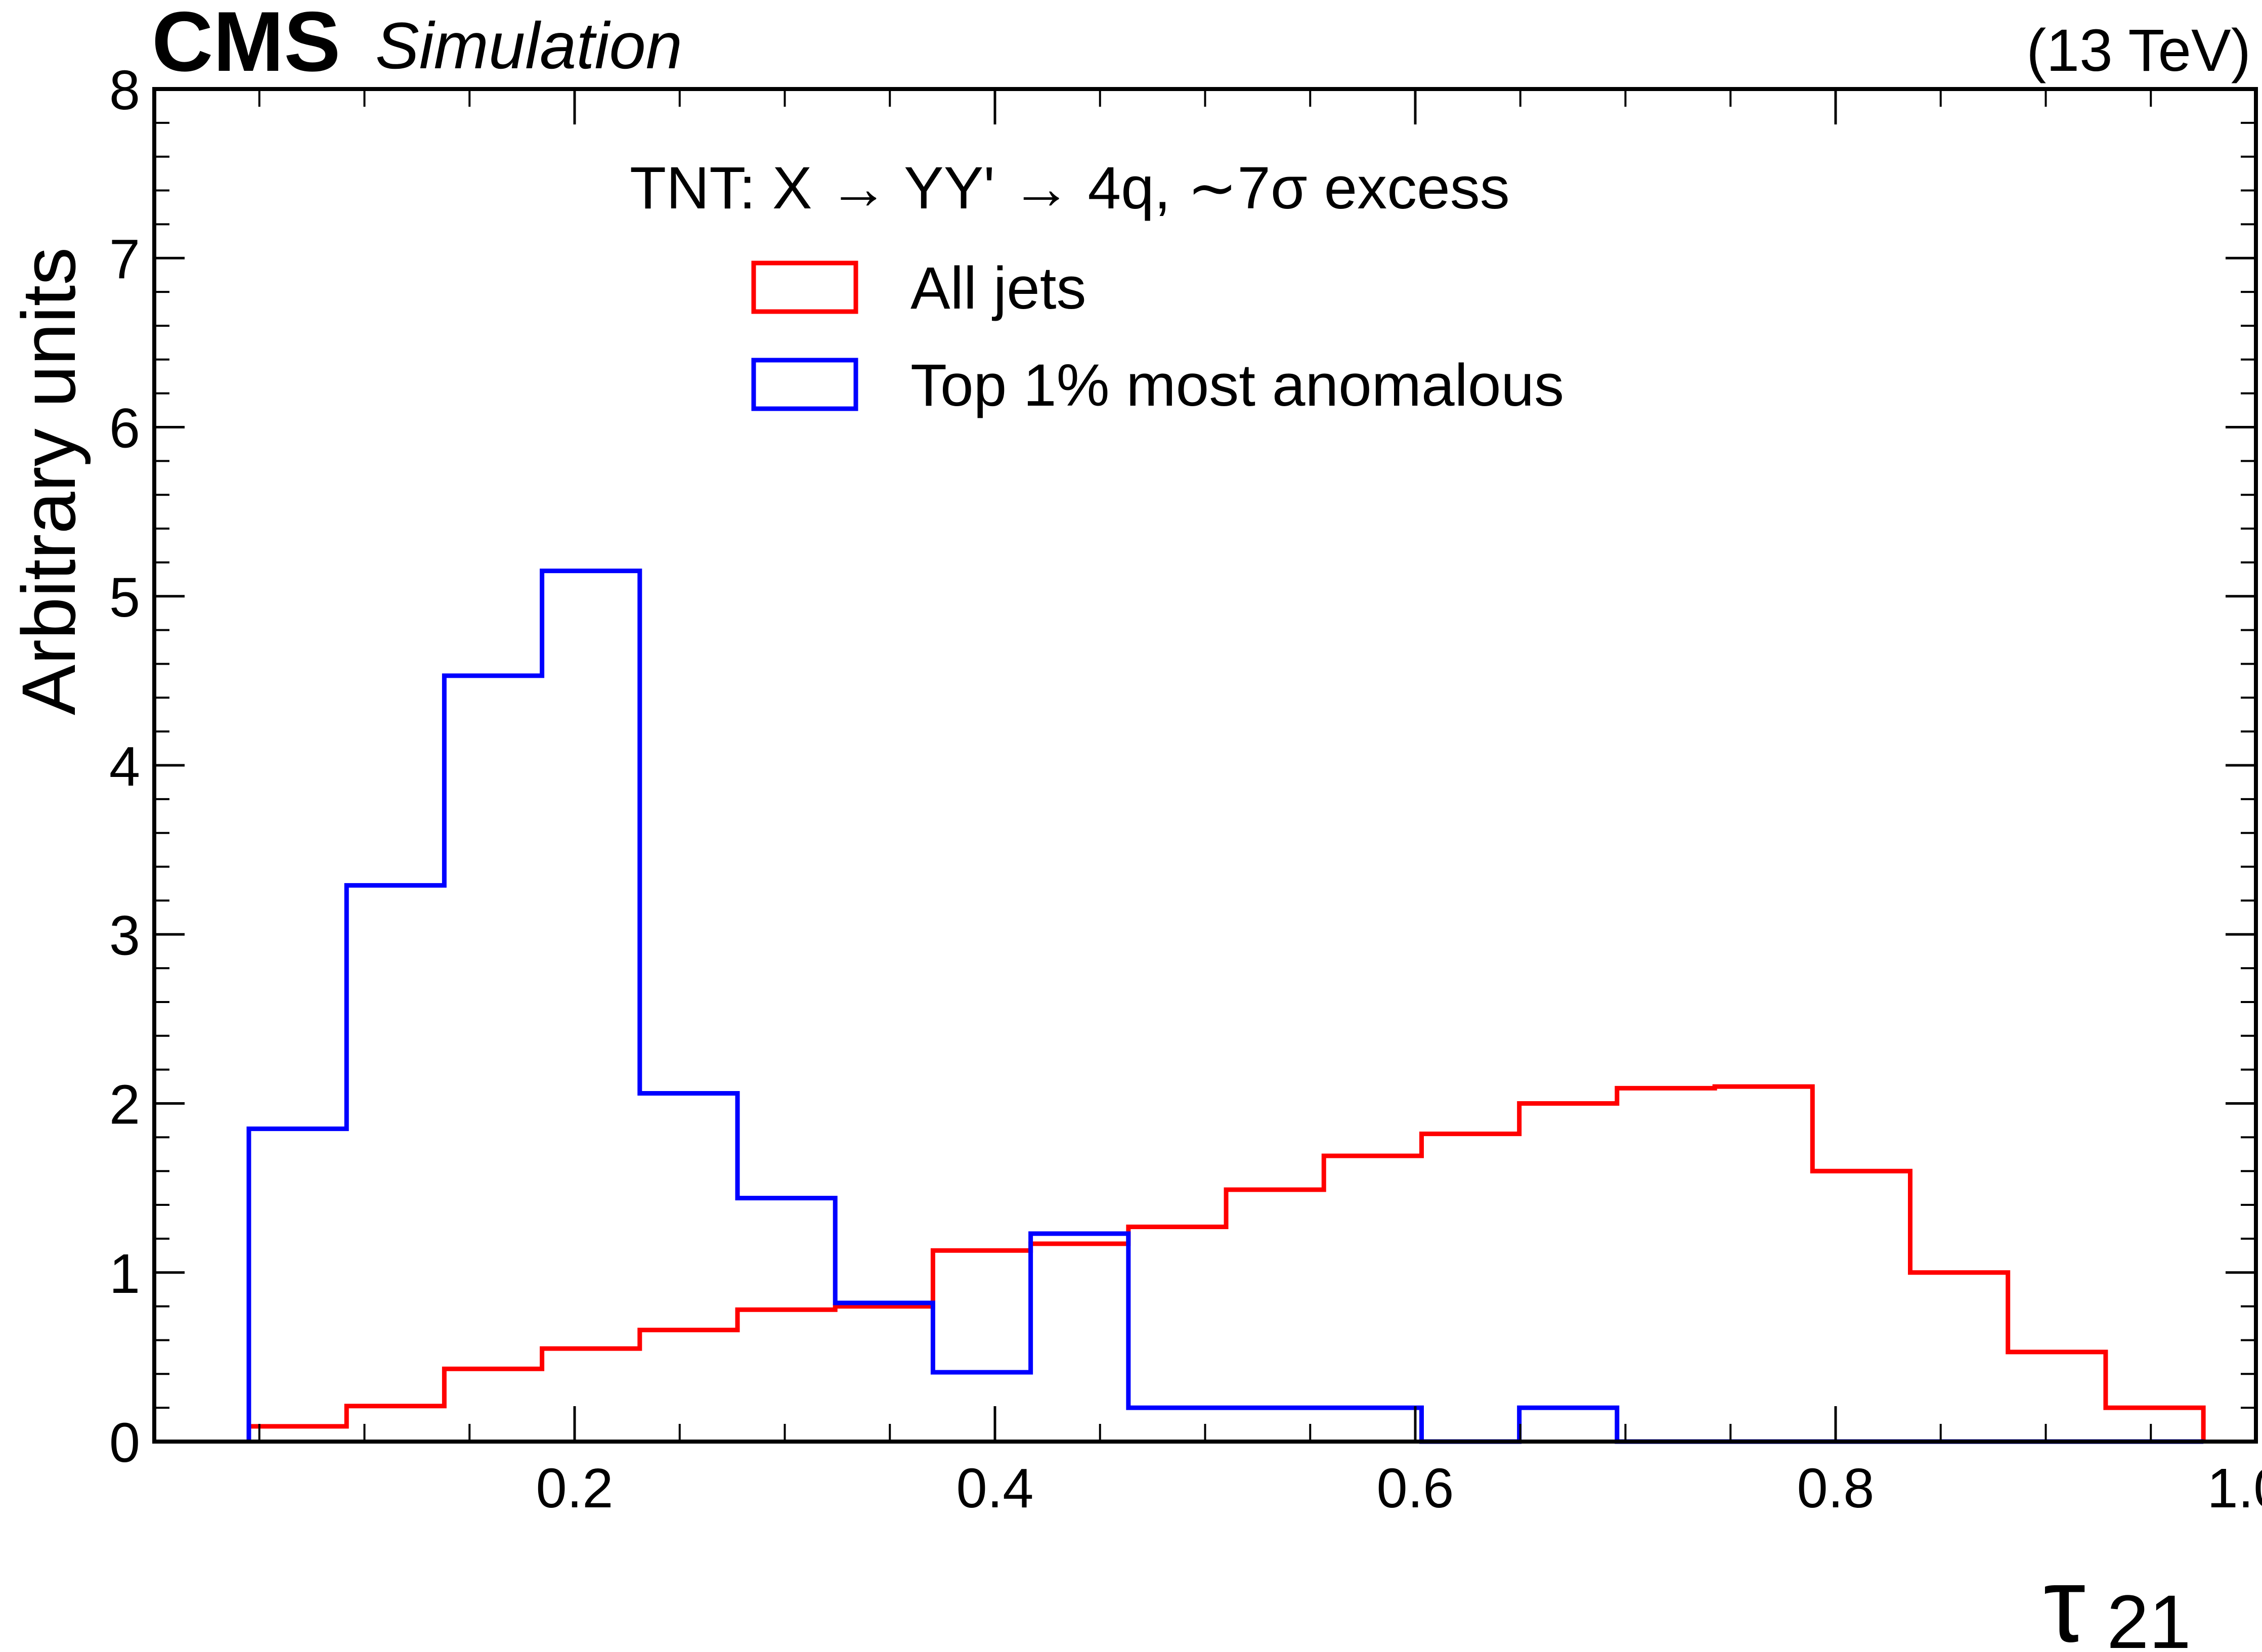 Image resolution: width=2262 pixels, height=1652 pixels. I want to click on y-tick-label: 6, so click(124, 429).